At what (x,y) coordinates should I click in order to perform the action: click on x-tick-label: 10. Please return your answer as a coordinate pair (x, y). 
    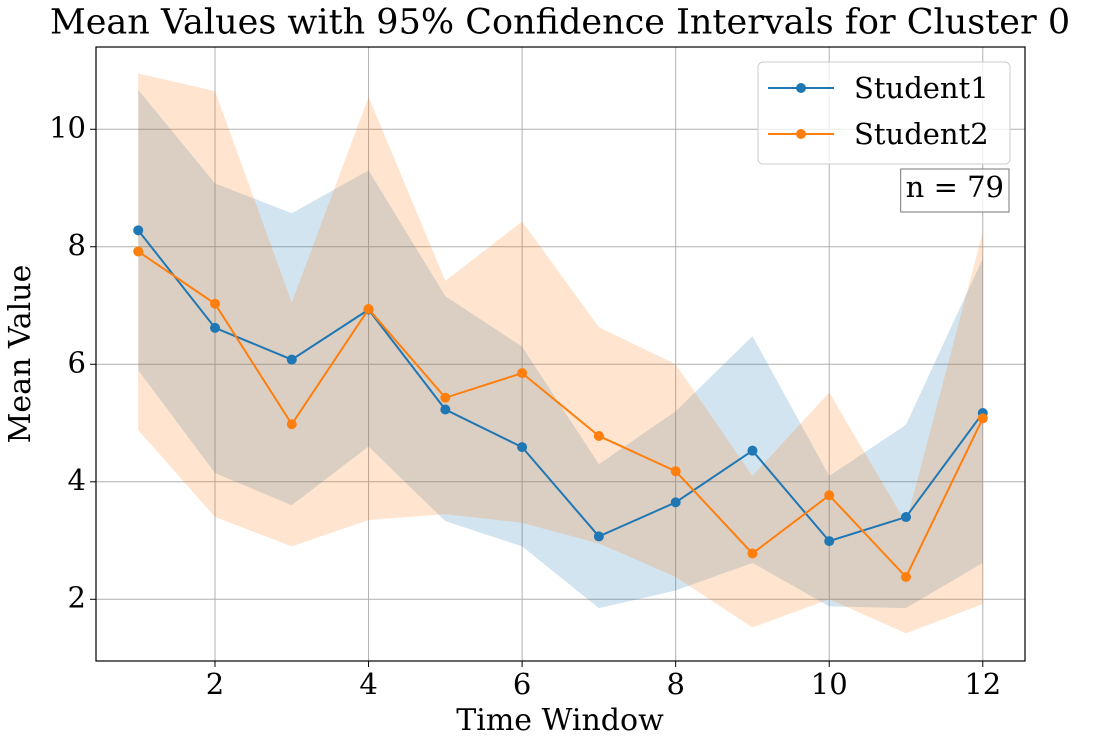
    Looking at the image, I should click on (829, 684).